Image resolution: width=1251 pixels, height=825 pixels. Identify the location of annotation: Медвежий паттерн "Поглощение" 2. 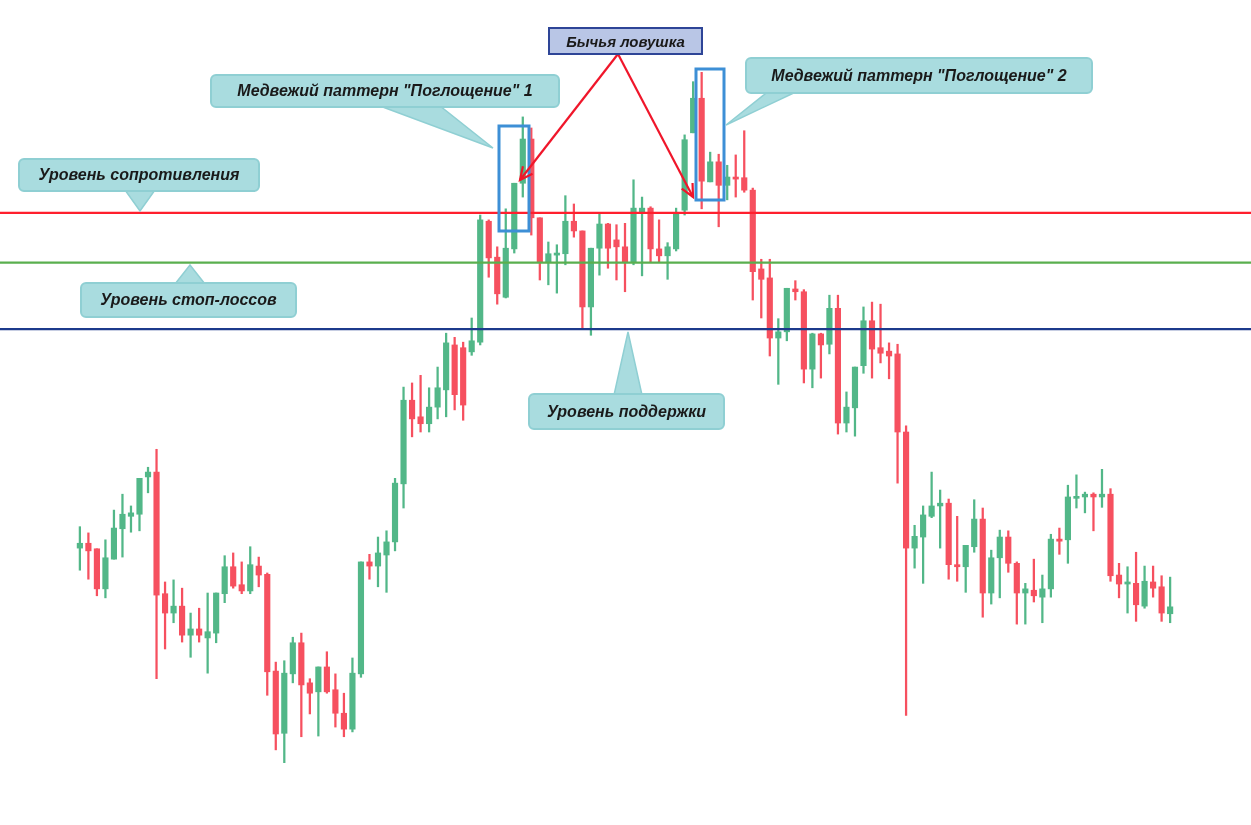
(919, 75).